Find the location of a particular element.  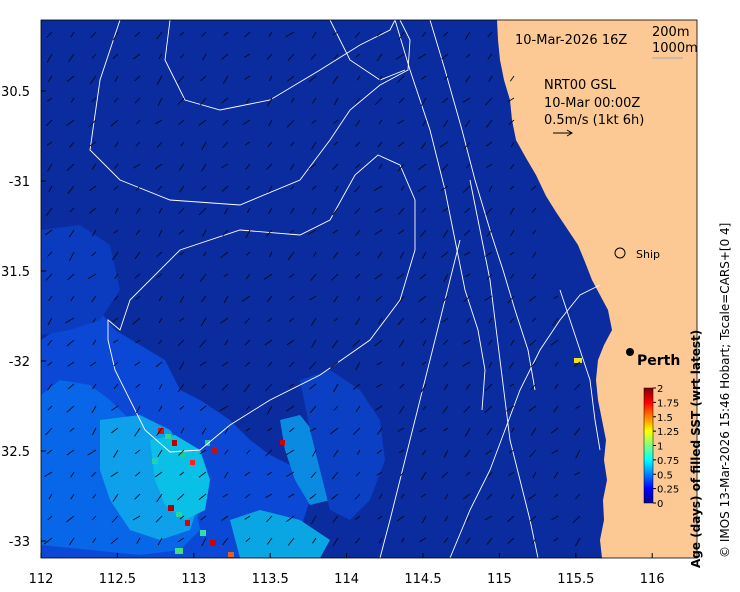

current-source: NRT00 GSL is located at coordinates (580, 85).